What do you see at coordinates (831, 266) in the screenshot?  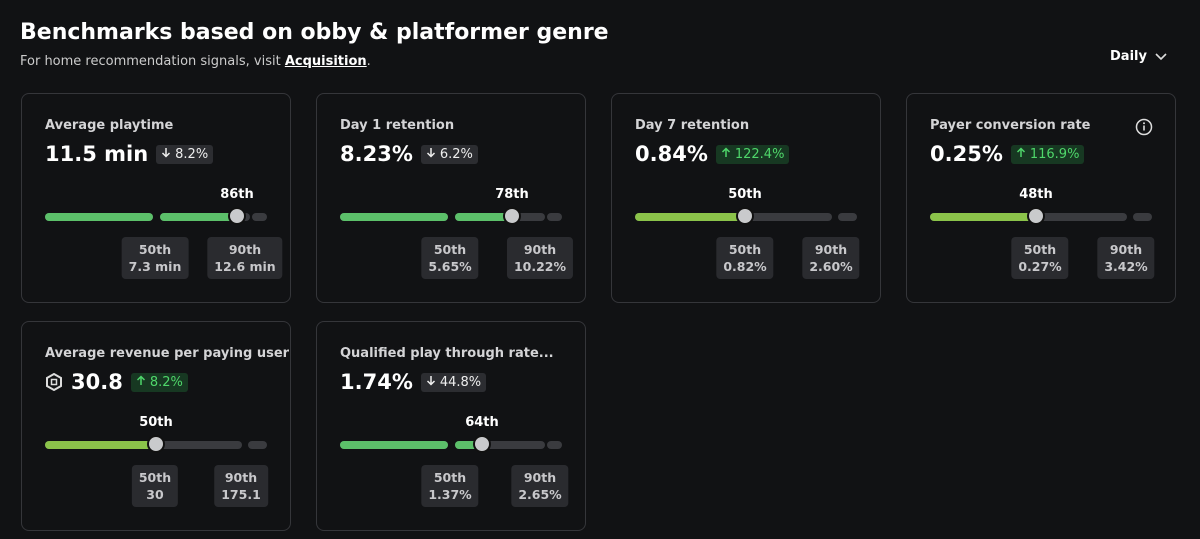 I see `tag-value: 2.60%` at bounding box center [831, 266].